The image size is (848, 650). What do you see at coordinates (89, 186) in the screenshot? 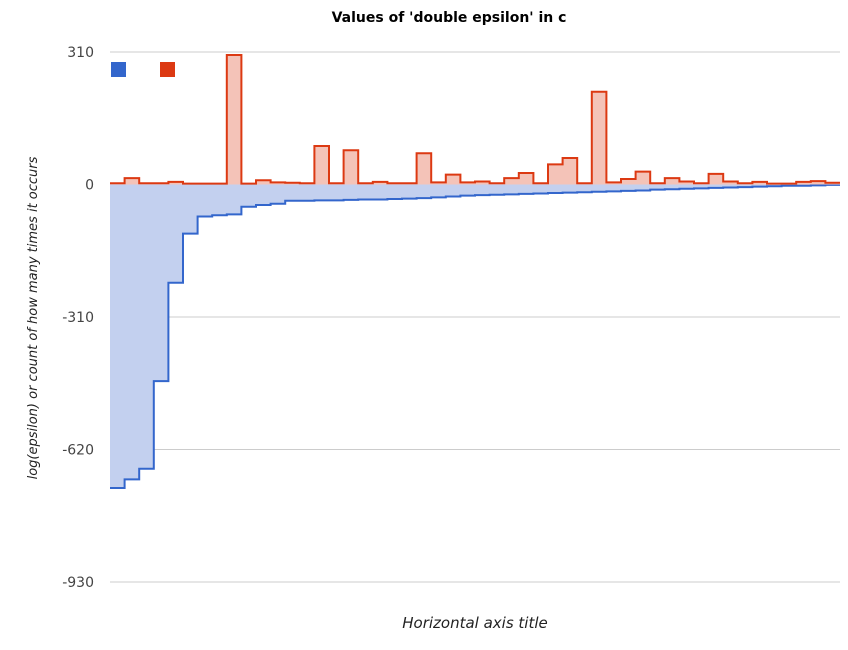
I see `y-tick-label: 0` at bounding box center [89, 186].